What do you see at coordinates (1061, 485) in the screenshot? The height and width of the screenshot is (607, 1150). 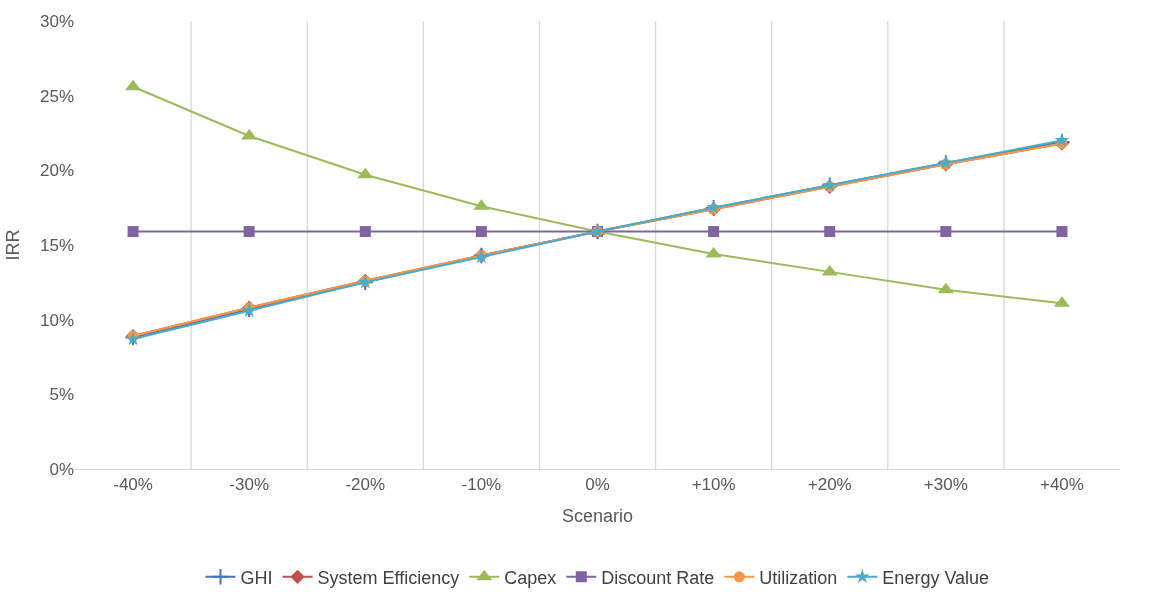 I see `x-tick-label: +40%` at bounding box center [1061, 485].